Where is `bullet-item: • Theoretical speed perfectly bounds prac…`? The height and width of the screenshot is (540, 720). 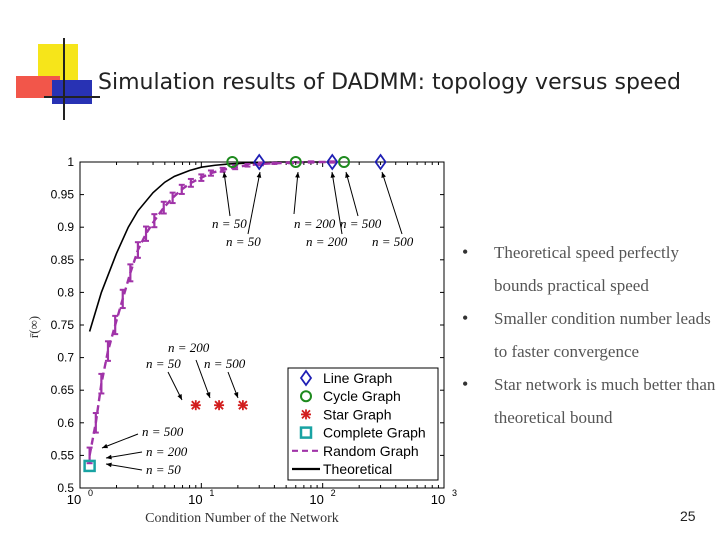 bullet-item: • Theoretical speed perfectly bounds prac… is located at coordinates (587, 269).